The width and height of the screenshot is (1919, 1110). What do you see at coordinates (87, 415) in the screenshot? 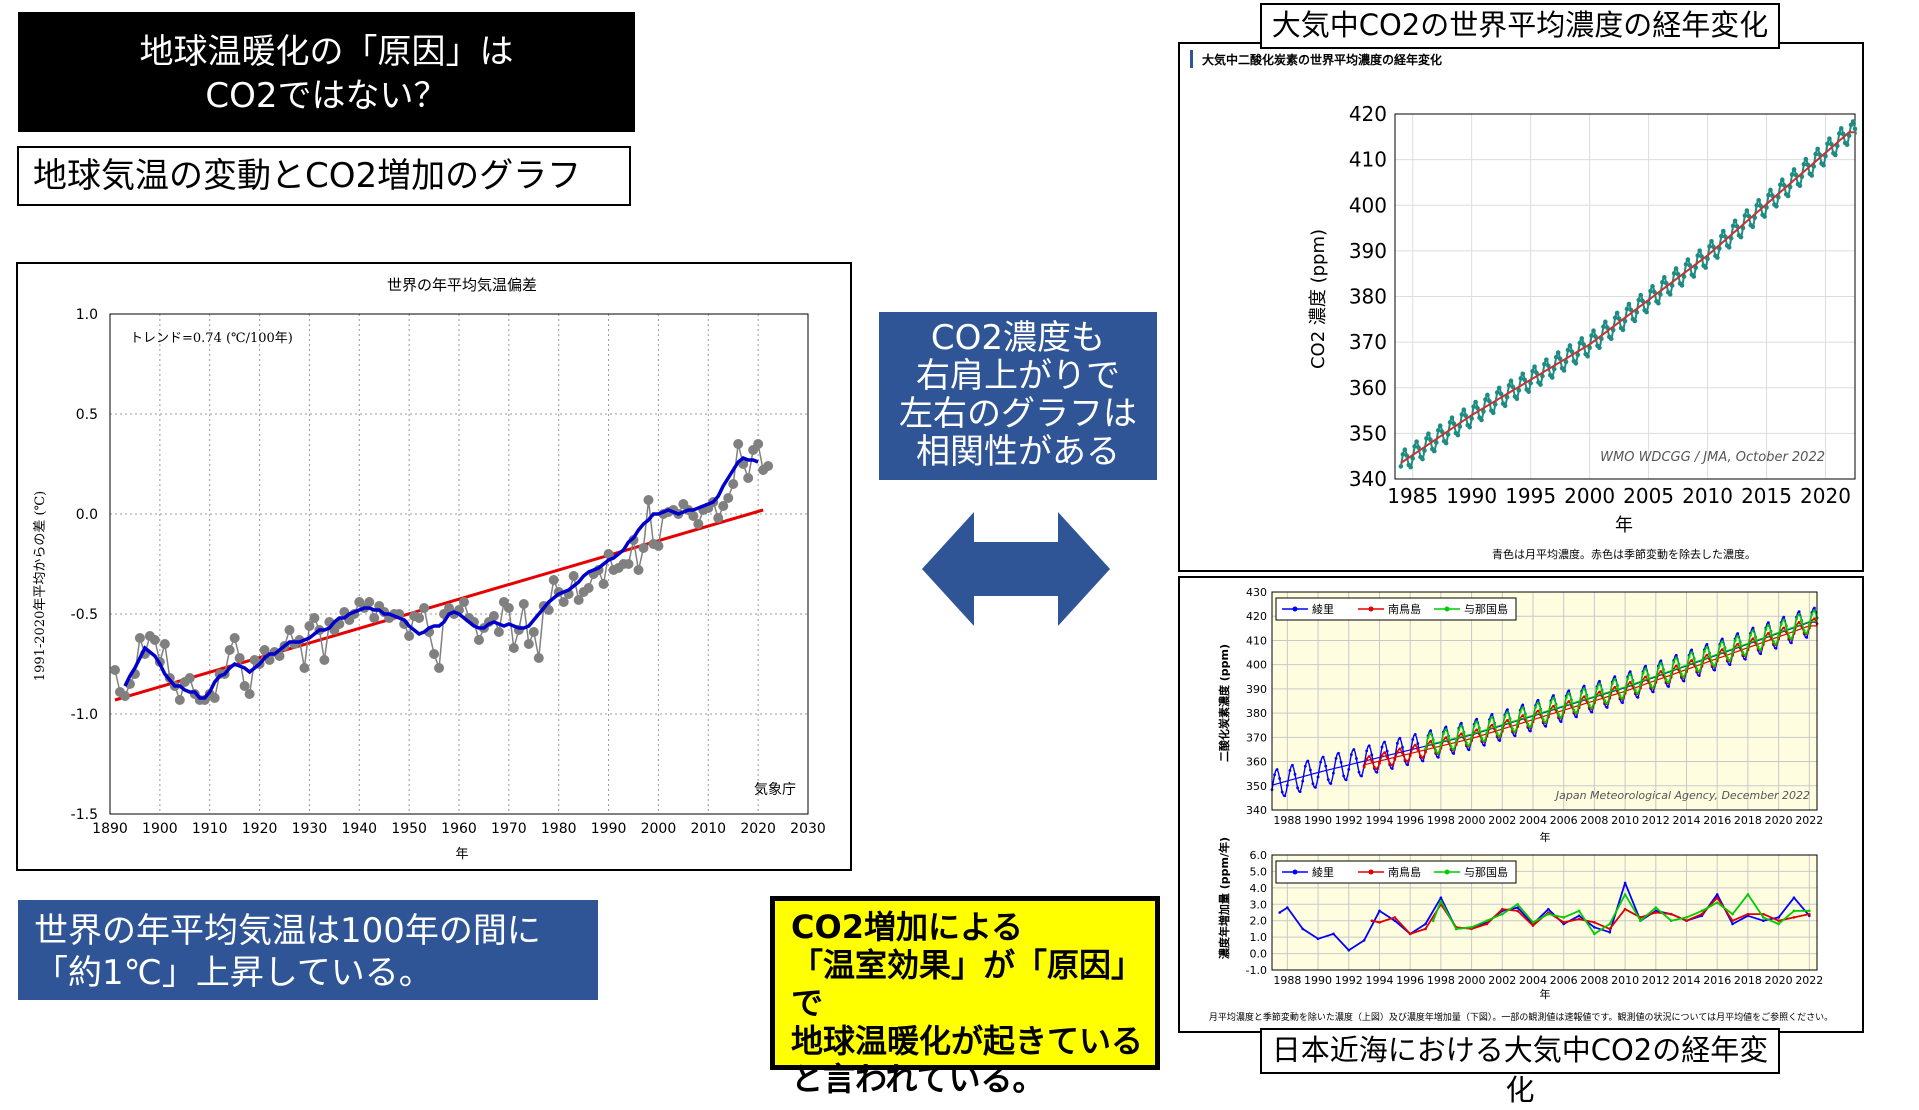
I see `temperature-y-tick-label: 0.5` at bounding box center [87, 415].